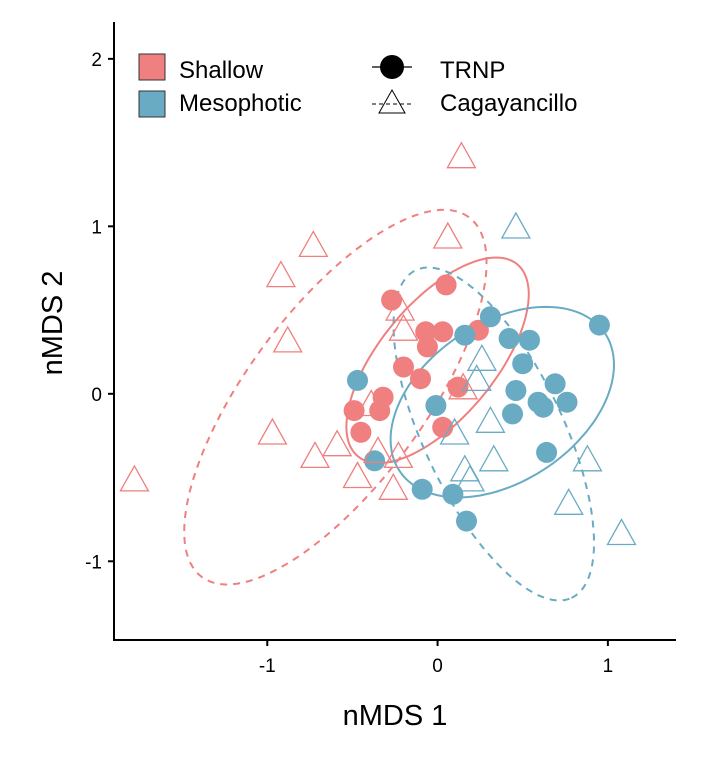 The image size is (716, 766). Describe the element at coordinates (53, 323) in the screenshot. I see `y-axis-title: nMDS 2` at that location.